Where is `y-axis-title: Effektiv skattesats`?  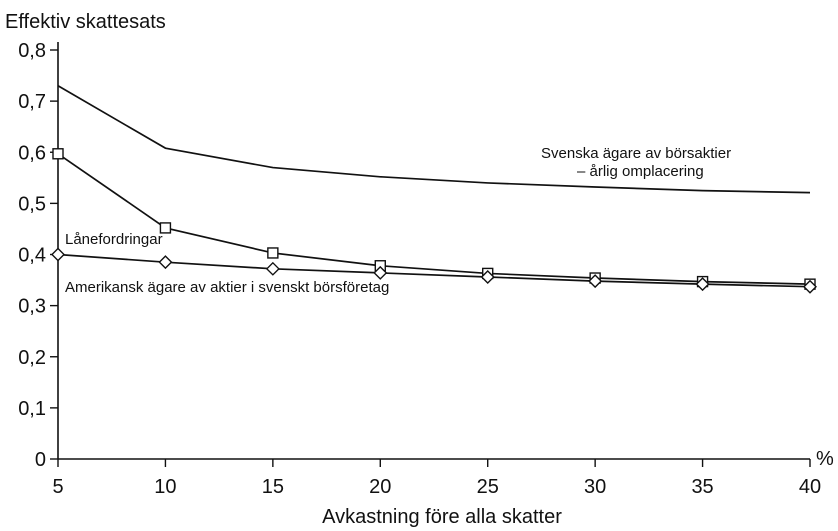 y-axis-title: Effektiv skattesats is located at coordinates (85, 22).